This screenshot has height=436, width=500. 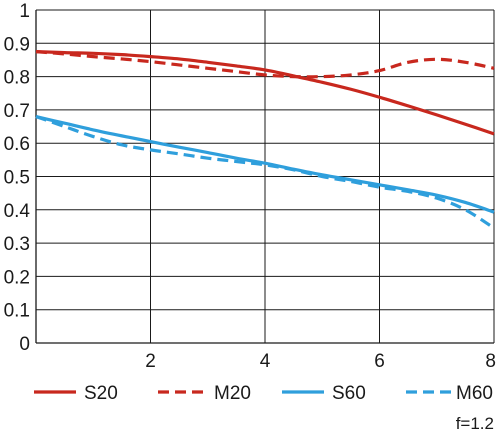 What do you see at coordinates (265, 64) in the screenshot?
I see `series-line-m20` at bounding box center [265, 64].